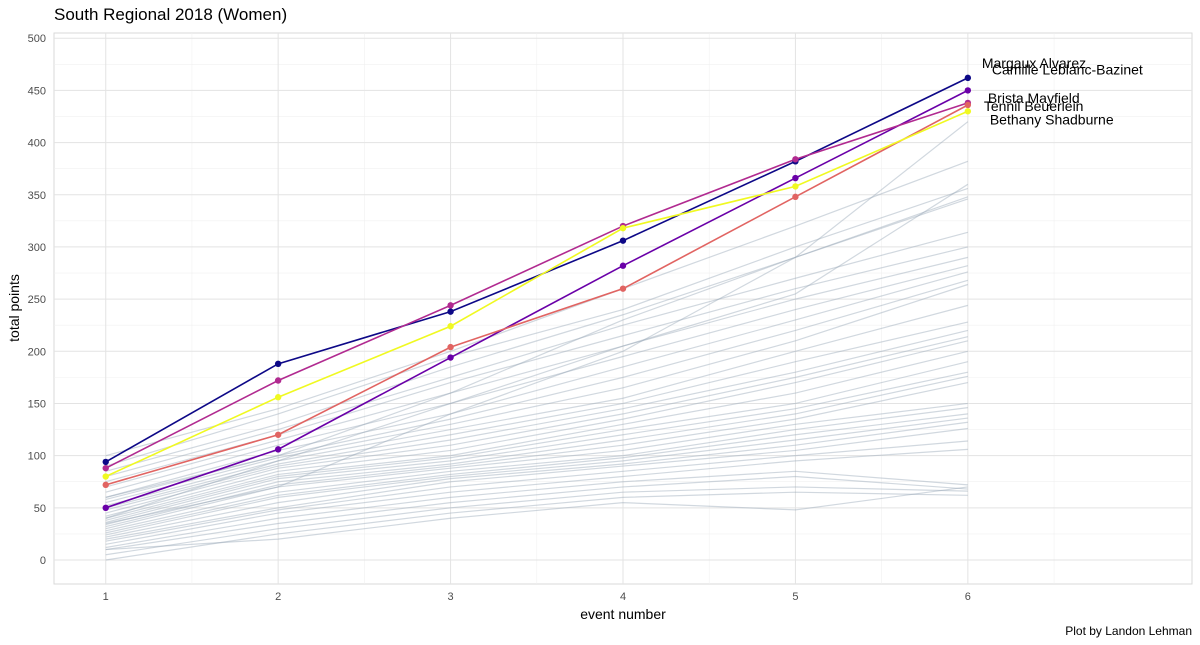 This screenshot has height=645, width=1200. I want to click on y-axis-label: total points, so click(14, 308).